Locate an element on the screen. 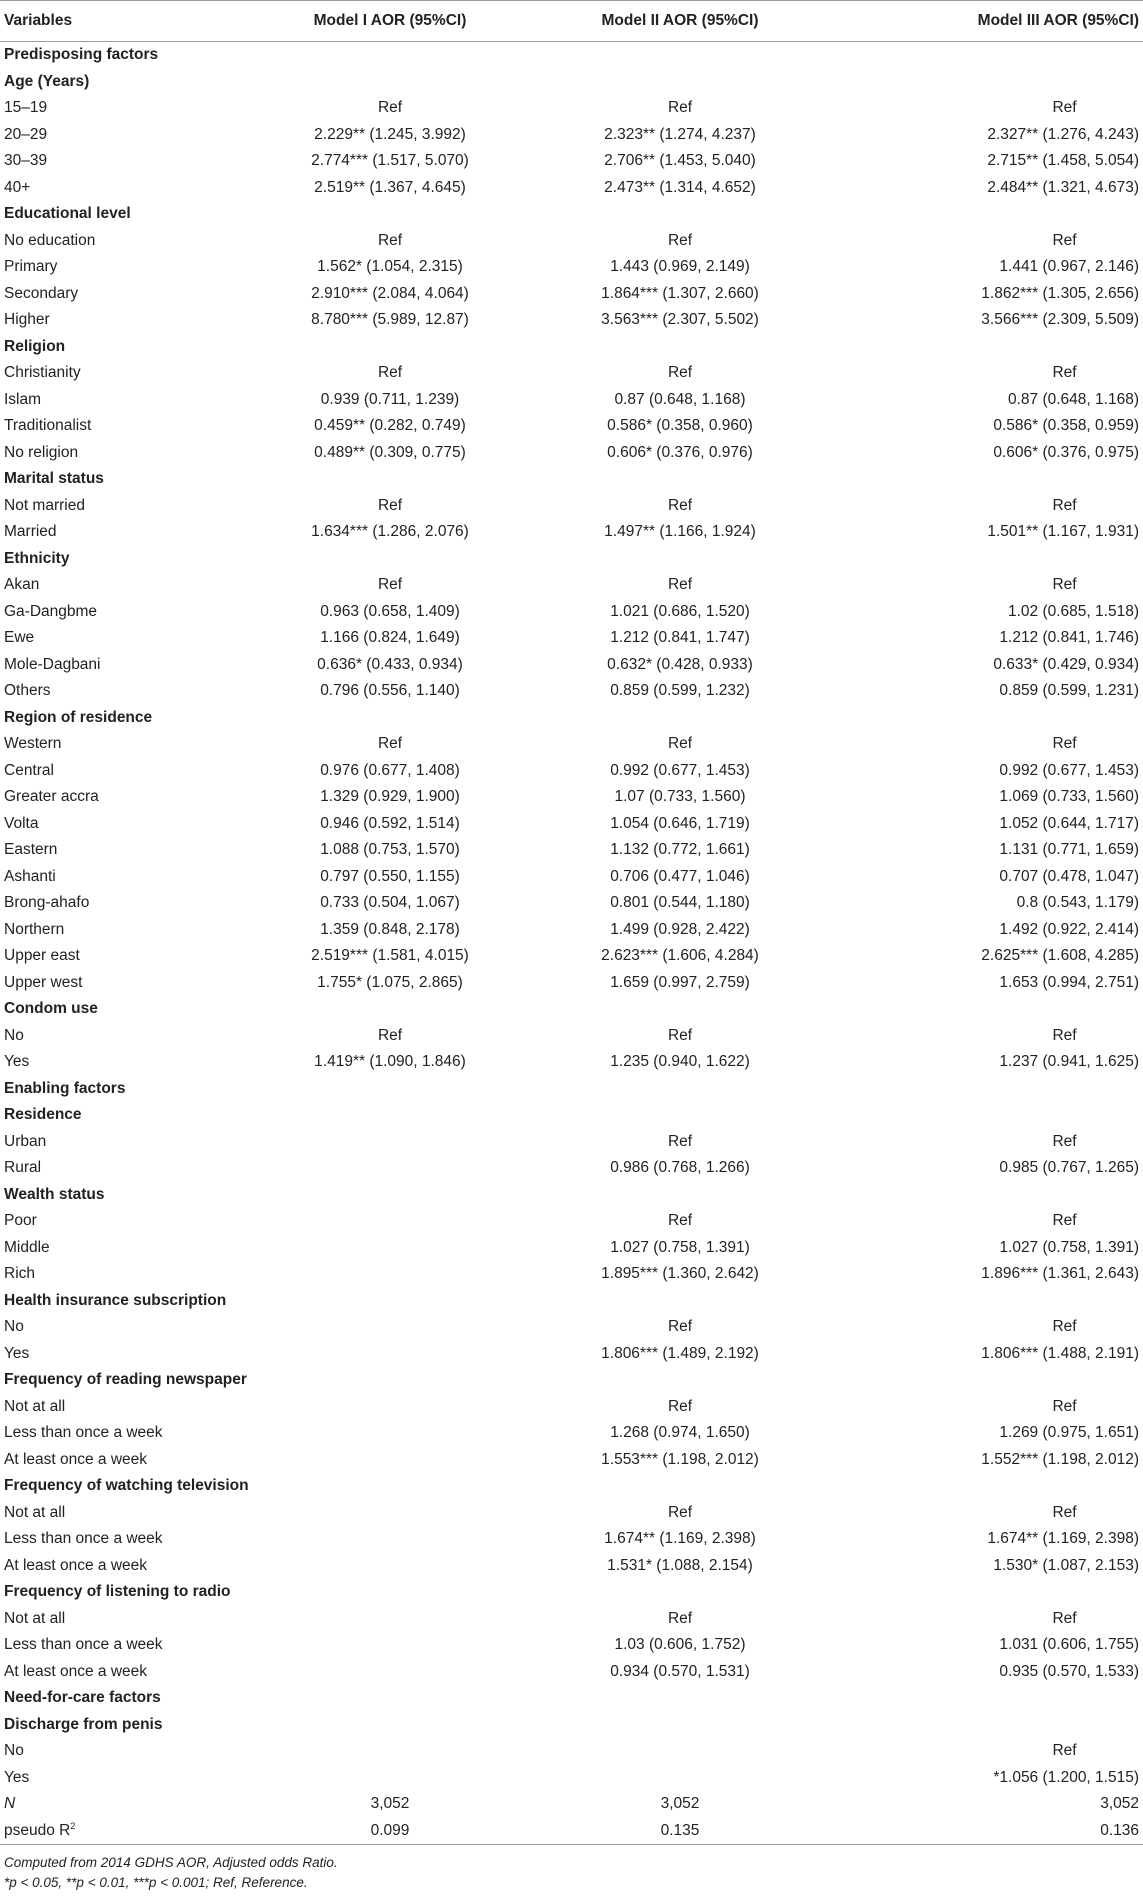 Image resolution: width=1143 pixels, height=1904 pixels. row-label-text: Frequency of reading newspaper is located at coordinates (125, 1379).